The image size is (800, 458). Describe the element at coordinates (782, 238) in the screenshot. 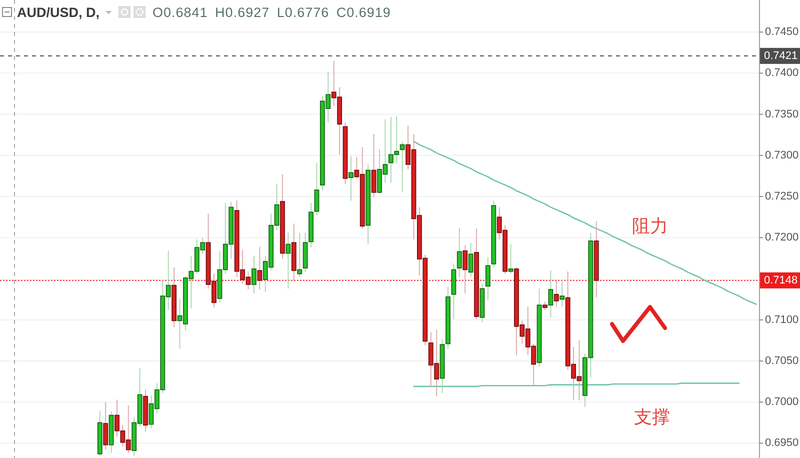

I see `y-tick-label: 0.7200` at that location.